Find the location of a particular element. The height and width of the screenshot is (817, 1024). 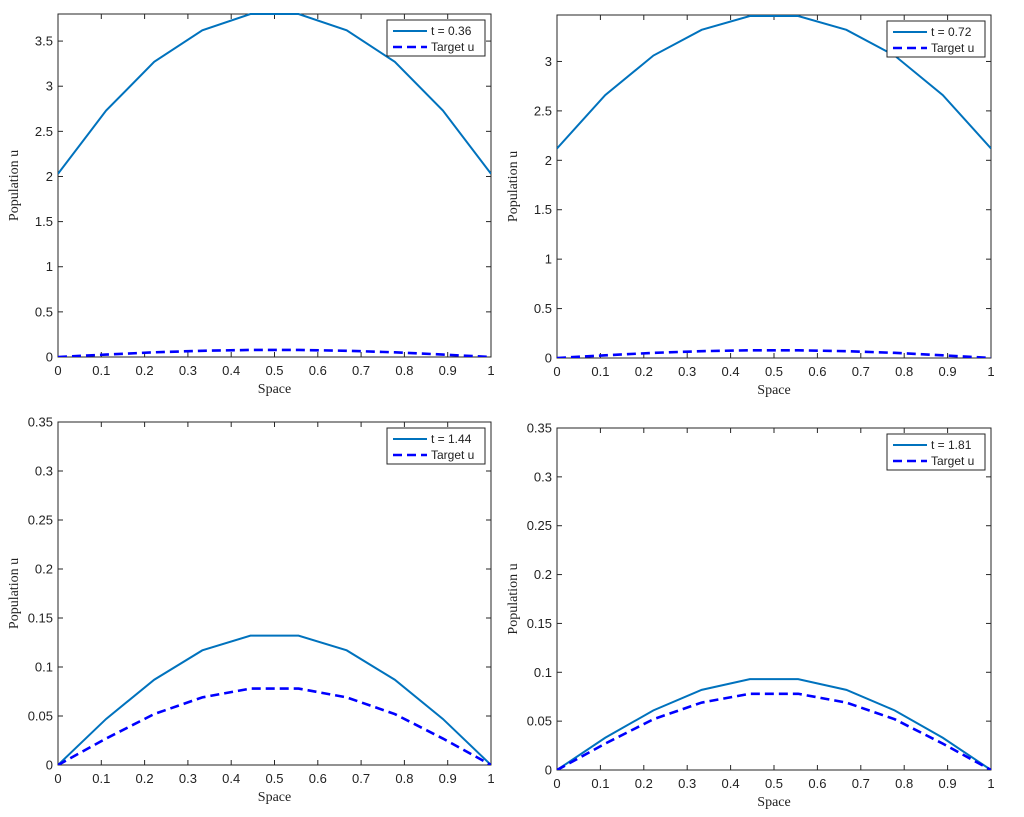

legend: t = 0.72 Target u is located at coordinates (936, 39).